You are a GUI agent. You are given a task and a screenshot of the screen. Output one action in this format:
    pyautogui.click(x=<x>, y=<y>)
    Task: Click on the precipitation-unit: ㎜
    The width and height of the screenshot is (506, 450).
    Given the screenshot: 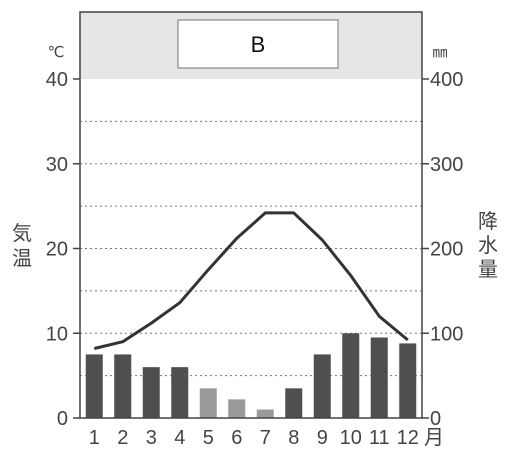 What is the action you would take?
    pyautogui.click(x=439, y=52)
    